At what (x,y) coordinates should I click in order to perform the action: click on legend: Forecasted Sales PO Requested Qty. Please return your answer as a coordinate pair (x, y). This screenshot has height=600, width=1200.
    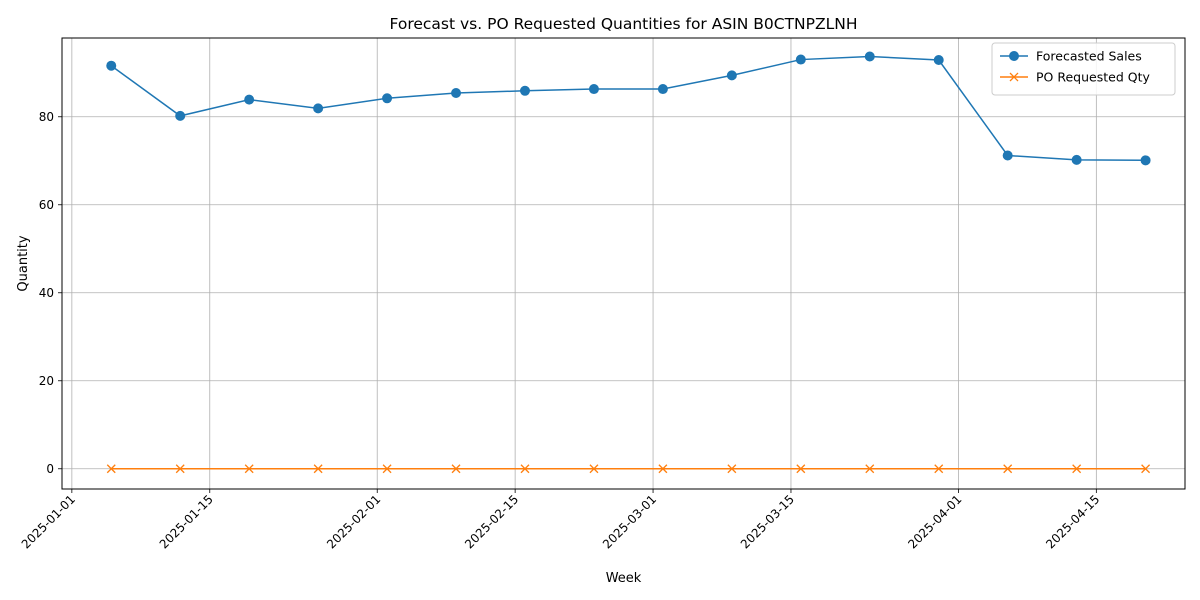
    Looking at the image, I should click on (1083, 69).